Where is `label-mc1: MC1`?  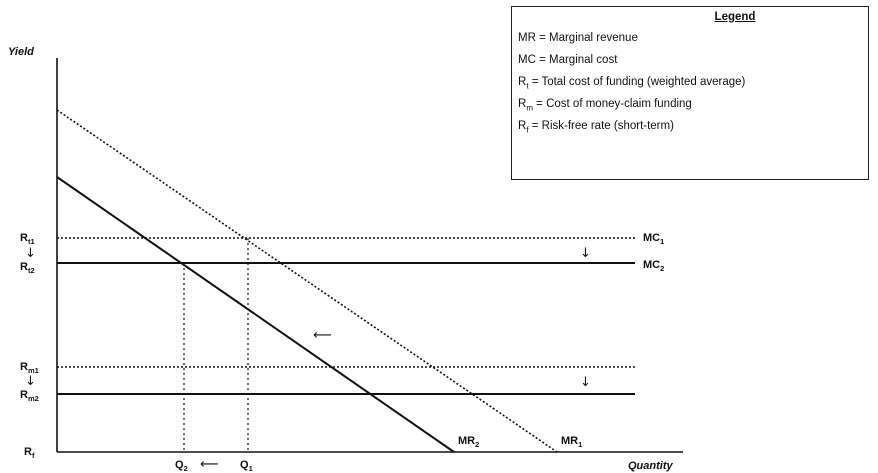 label-mc1: MC1 is located at coordinates (653, 239).